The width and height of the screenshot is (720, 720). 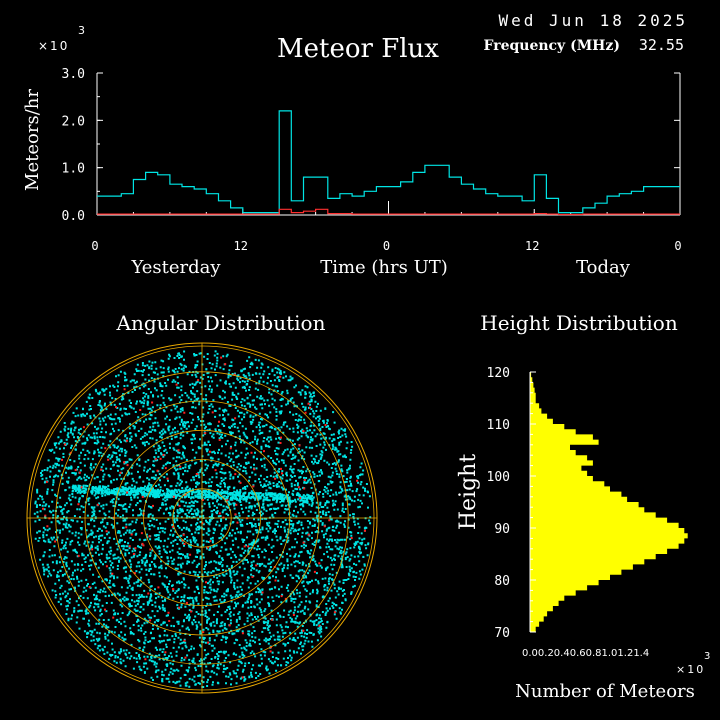 I want to click on height-x-axis-label: Number of Meteors, so click(x=605, y=691).